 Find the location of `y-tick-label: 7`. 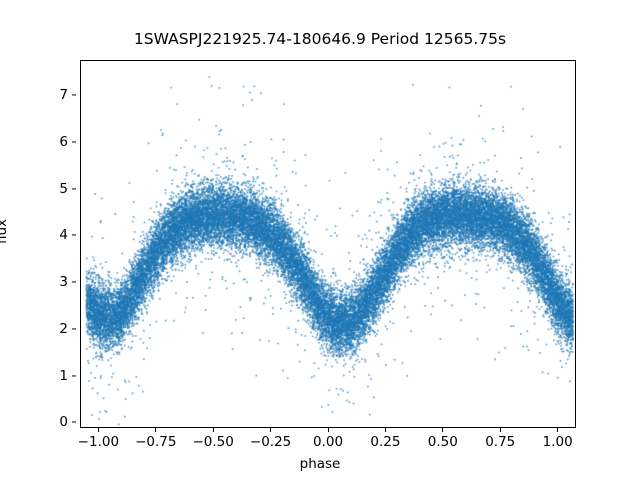

y-tick-label: 7 is located at coordinates (63, 95).